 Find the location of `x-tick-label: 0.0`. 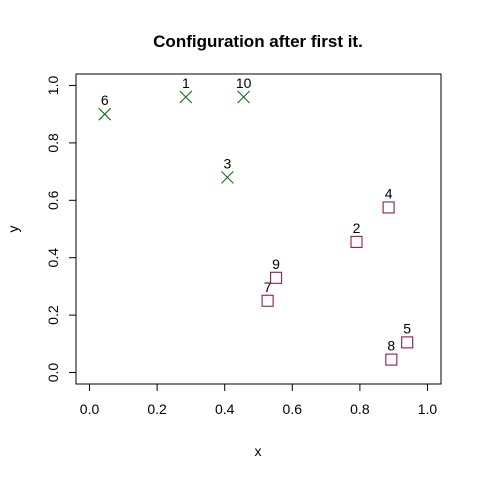

x-tick-label: 0.0 is located at coordinates (90, 409).